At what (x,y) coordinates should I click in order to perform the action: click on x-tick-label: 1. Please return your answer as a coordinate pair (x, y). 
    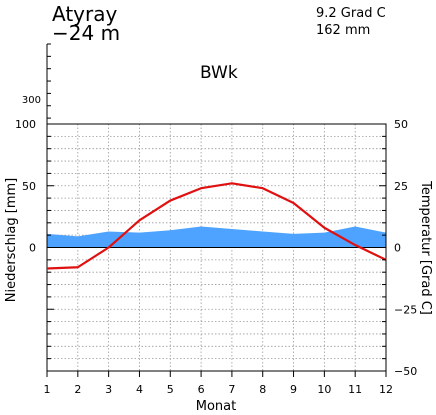
    Looking at the image, I should click on (47, 389).